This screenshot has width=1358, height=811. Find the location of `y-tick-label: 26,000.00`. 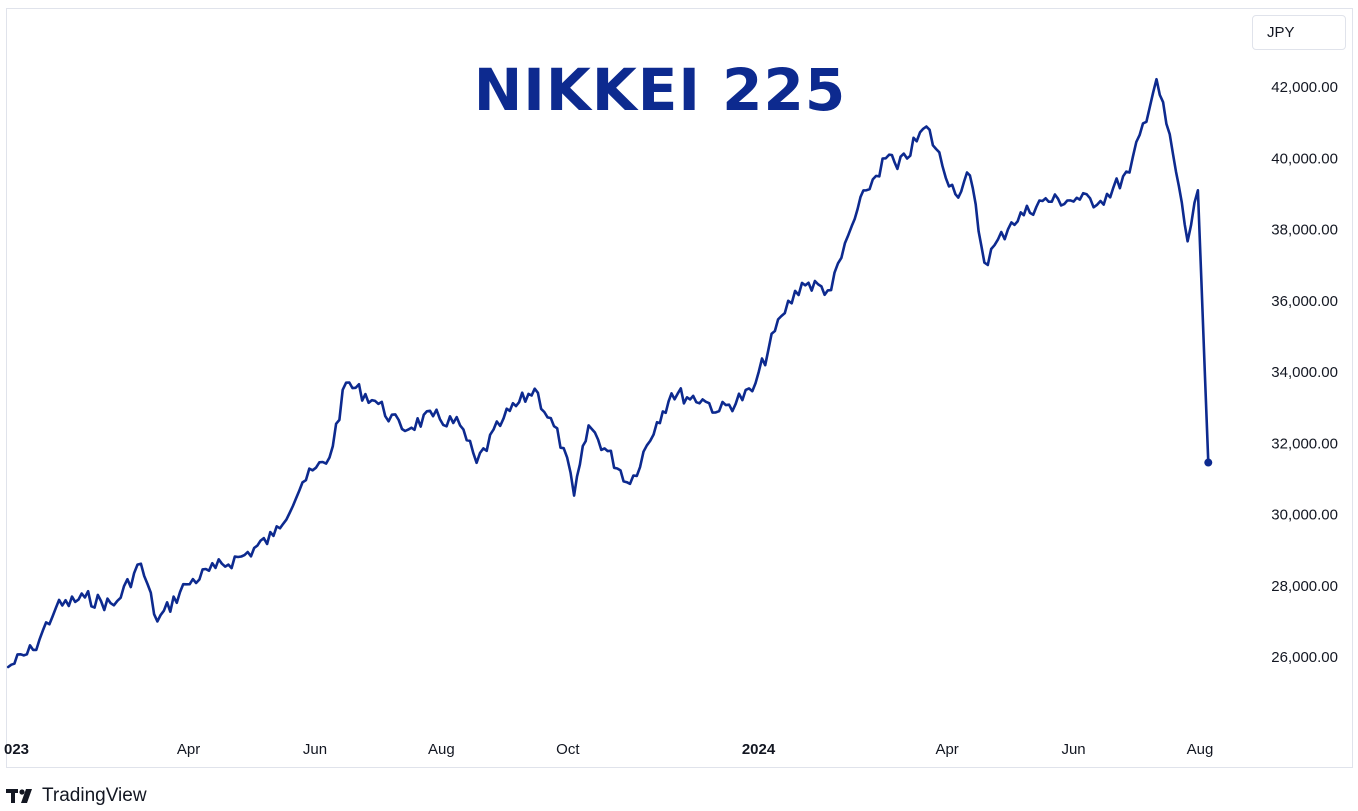

y-tick-label: 26,000.00 is located at coordinates (1304, 657).